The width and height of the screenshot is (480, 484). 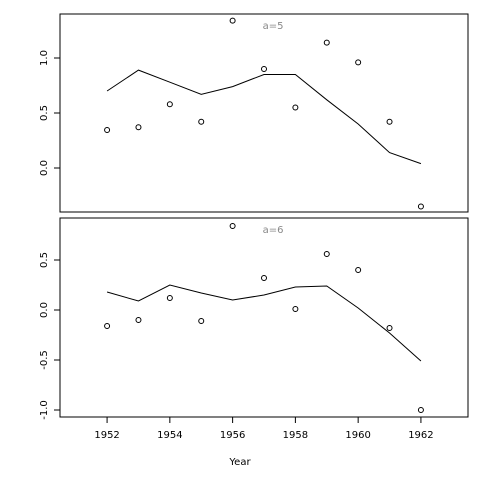 I want to click on x-tick-label: 1956, so click(x=232, y=435).